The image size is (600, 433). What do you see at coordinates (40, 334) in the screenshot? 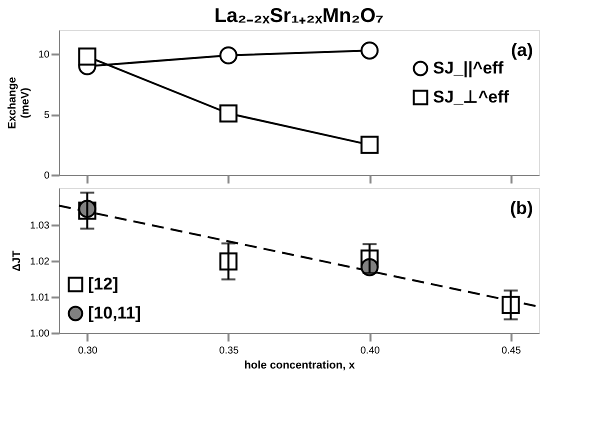
I see `y-tick-label: 1.00` at bounding box center [40, 334].